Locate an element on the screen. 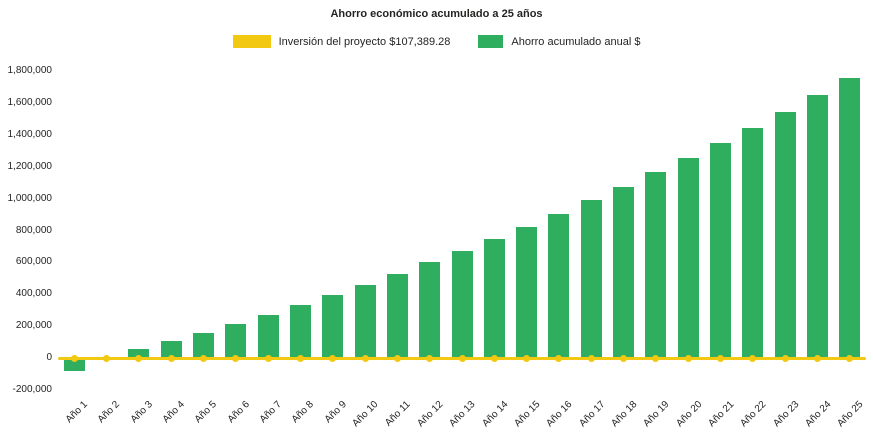  bar-año-23 is located at coordinates (785, 235).